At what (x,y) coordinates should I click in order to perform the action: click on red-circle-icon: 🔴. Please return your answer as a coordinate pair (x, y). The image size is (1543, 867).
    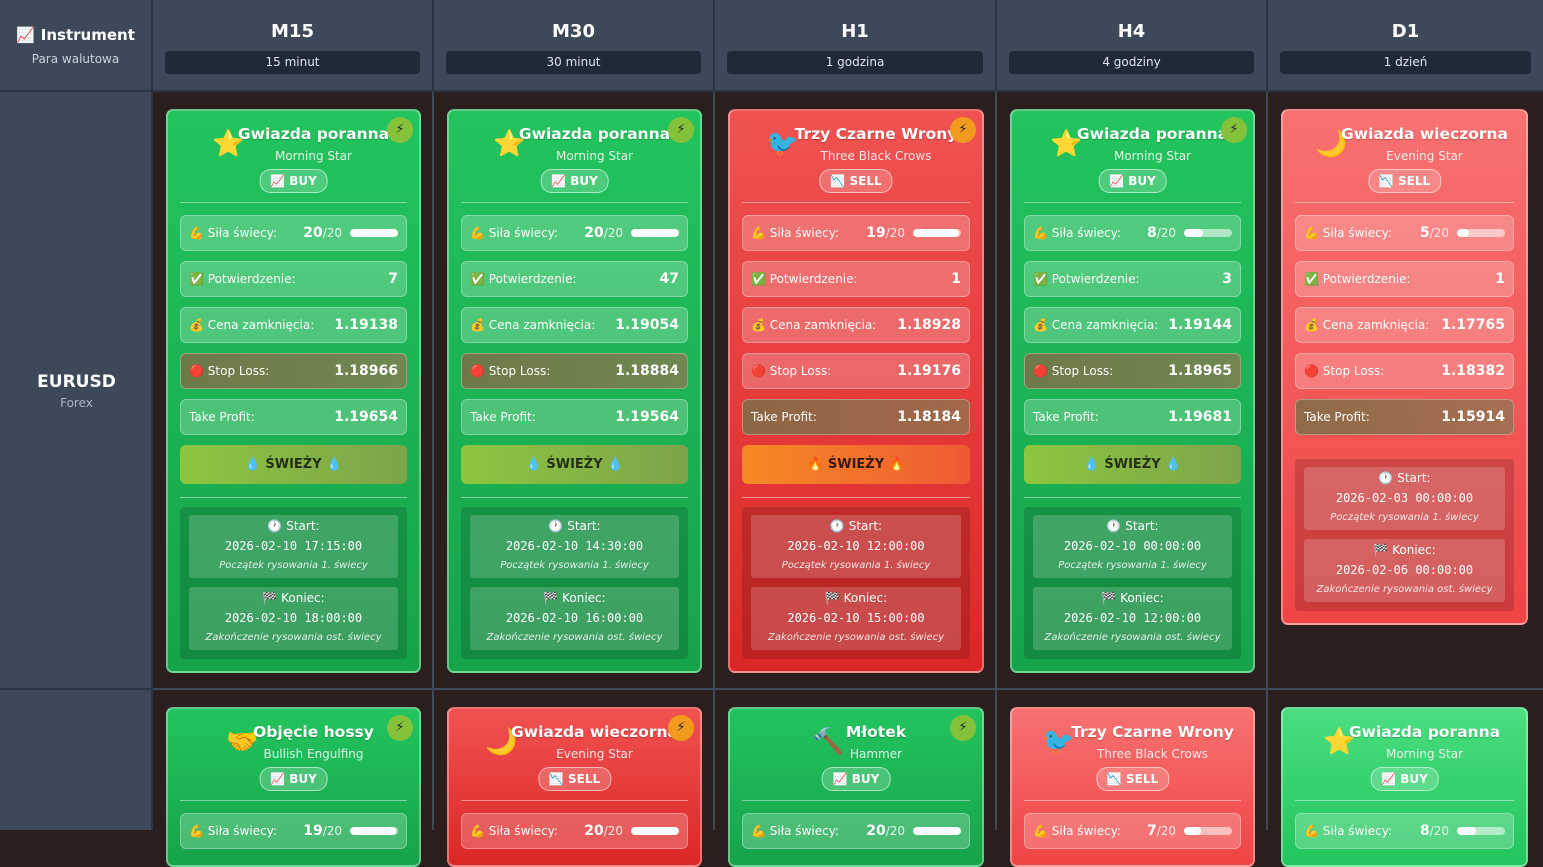
    Looking at the image, I should click on (1040, 371).